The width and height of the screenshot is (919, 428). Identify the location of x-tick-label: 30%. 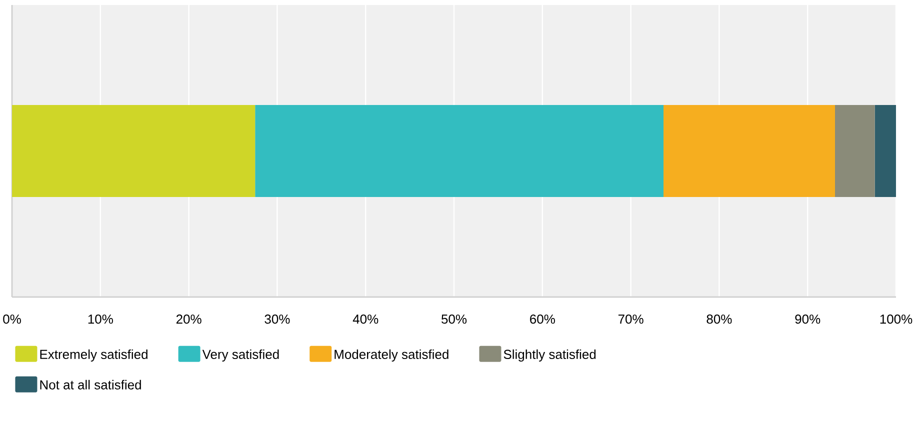
(277, 319).